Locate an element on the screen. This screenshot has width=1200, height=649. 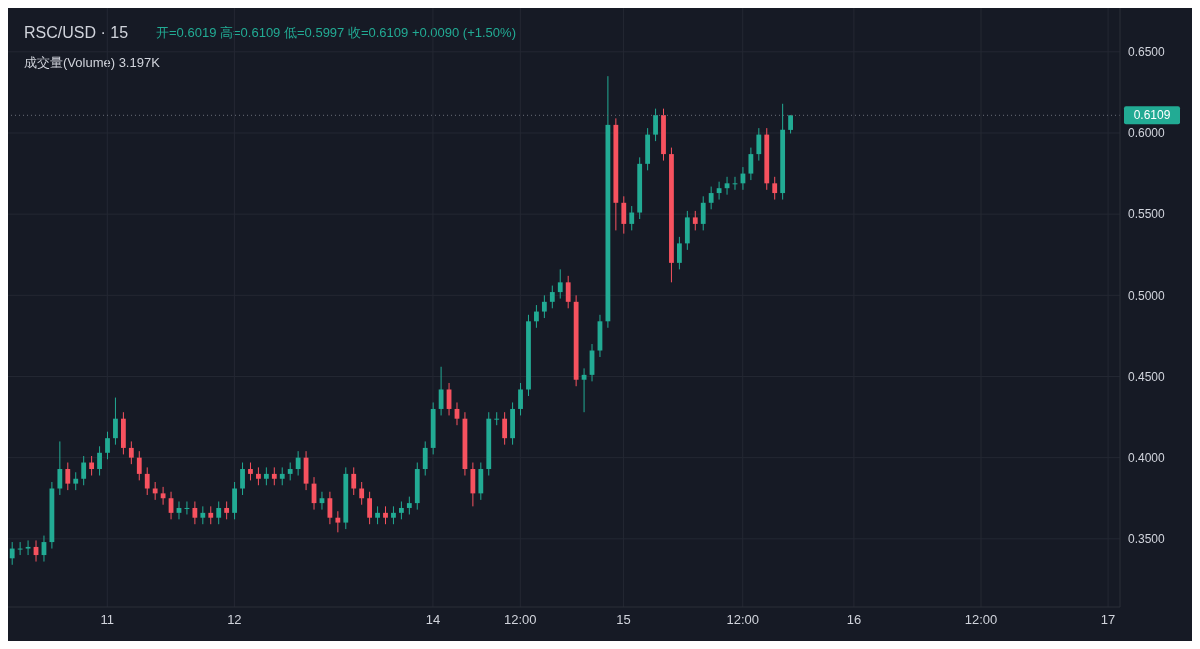
annotation: 开=0.6019 高=0.6109 低=0.5997 收=0.6109 +0.0090 (+1.50%) is located at coordinates (336, 33).